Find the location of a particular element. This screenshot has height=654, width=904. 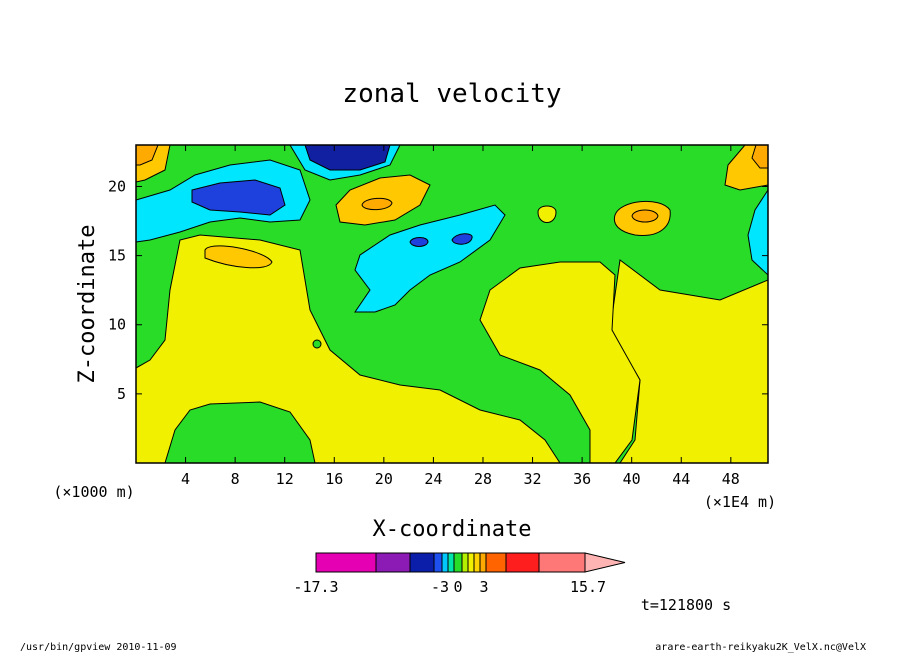

region-orange-topright-core is located at coordinates (759, 157).